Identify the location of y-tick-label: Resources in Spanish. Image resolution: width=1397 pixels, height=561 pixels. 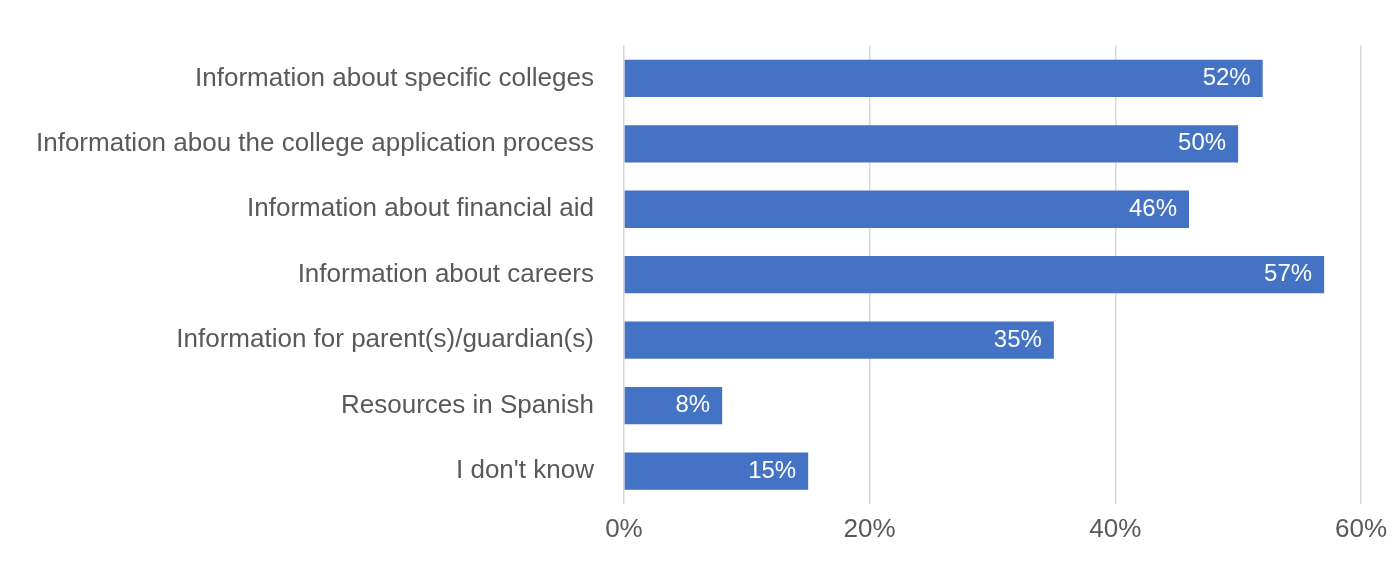
(467, 403).